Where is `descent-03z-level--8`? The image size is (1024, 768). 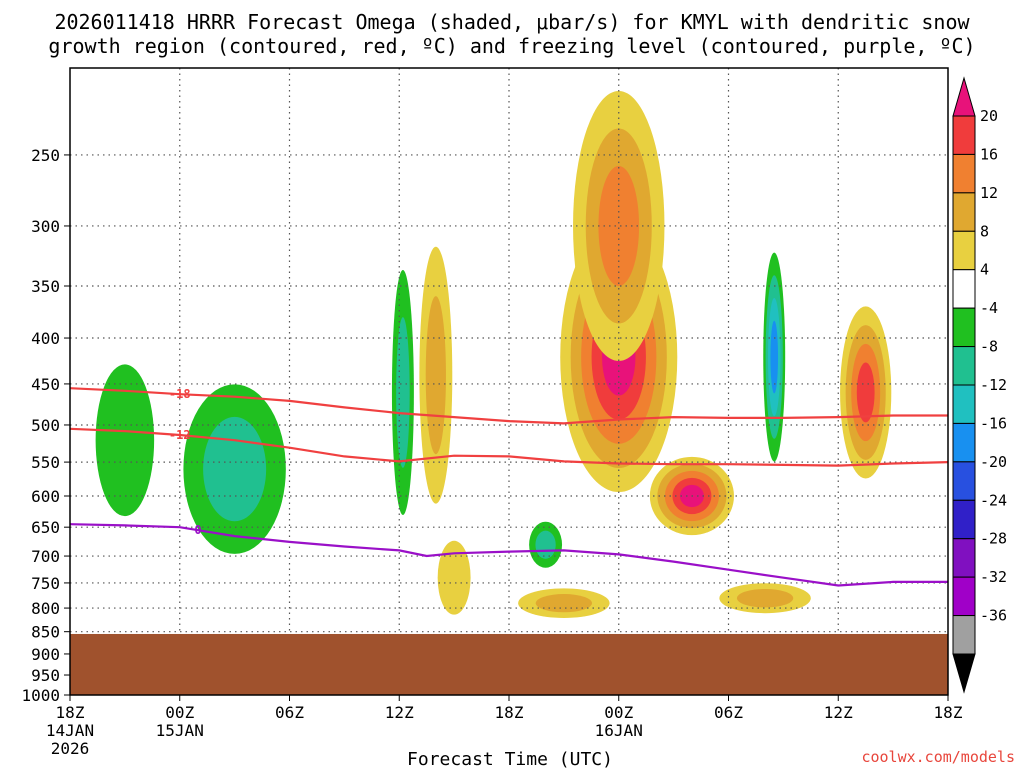
descent-03z-level--8 is located at coordinates (235, 469).